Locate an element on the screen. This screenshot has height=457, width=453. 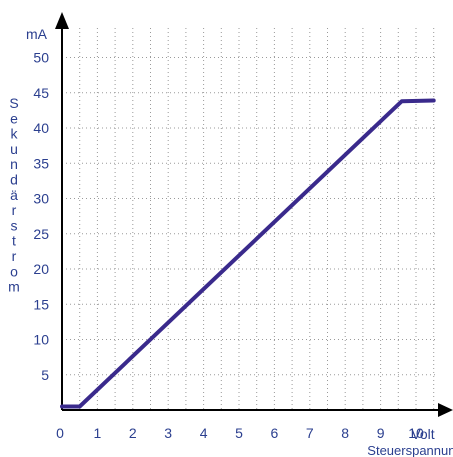
y-tick-label: 40 is located at coordinates (41, 128).